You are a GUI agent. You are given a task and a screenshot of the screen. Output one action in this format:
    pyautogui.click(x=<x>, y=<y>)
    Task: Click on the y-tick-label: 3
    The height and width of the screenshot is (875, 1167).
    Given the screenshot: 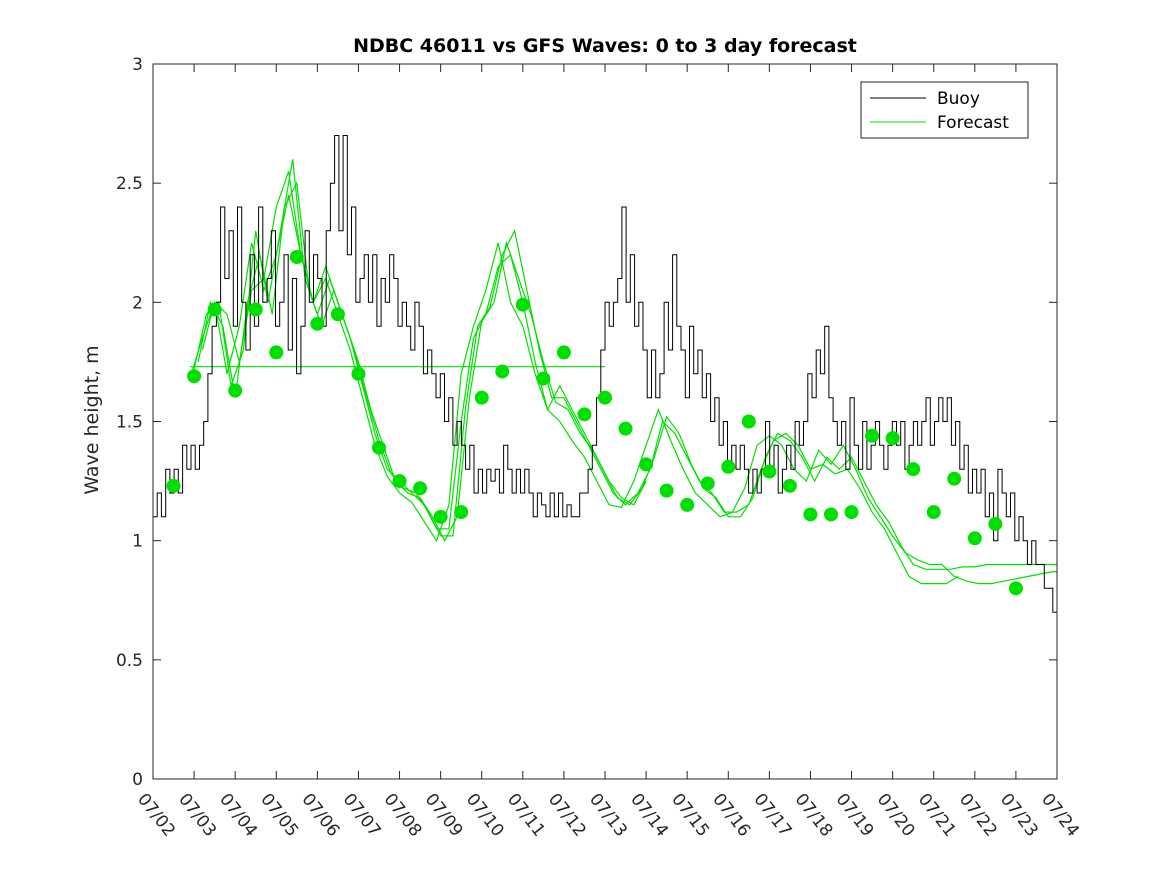 What is the action you would take?
    pyautogui.click(x=137, y=65)
    